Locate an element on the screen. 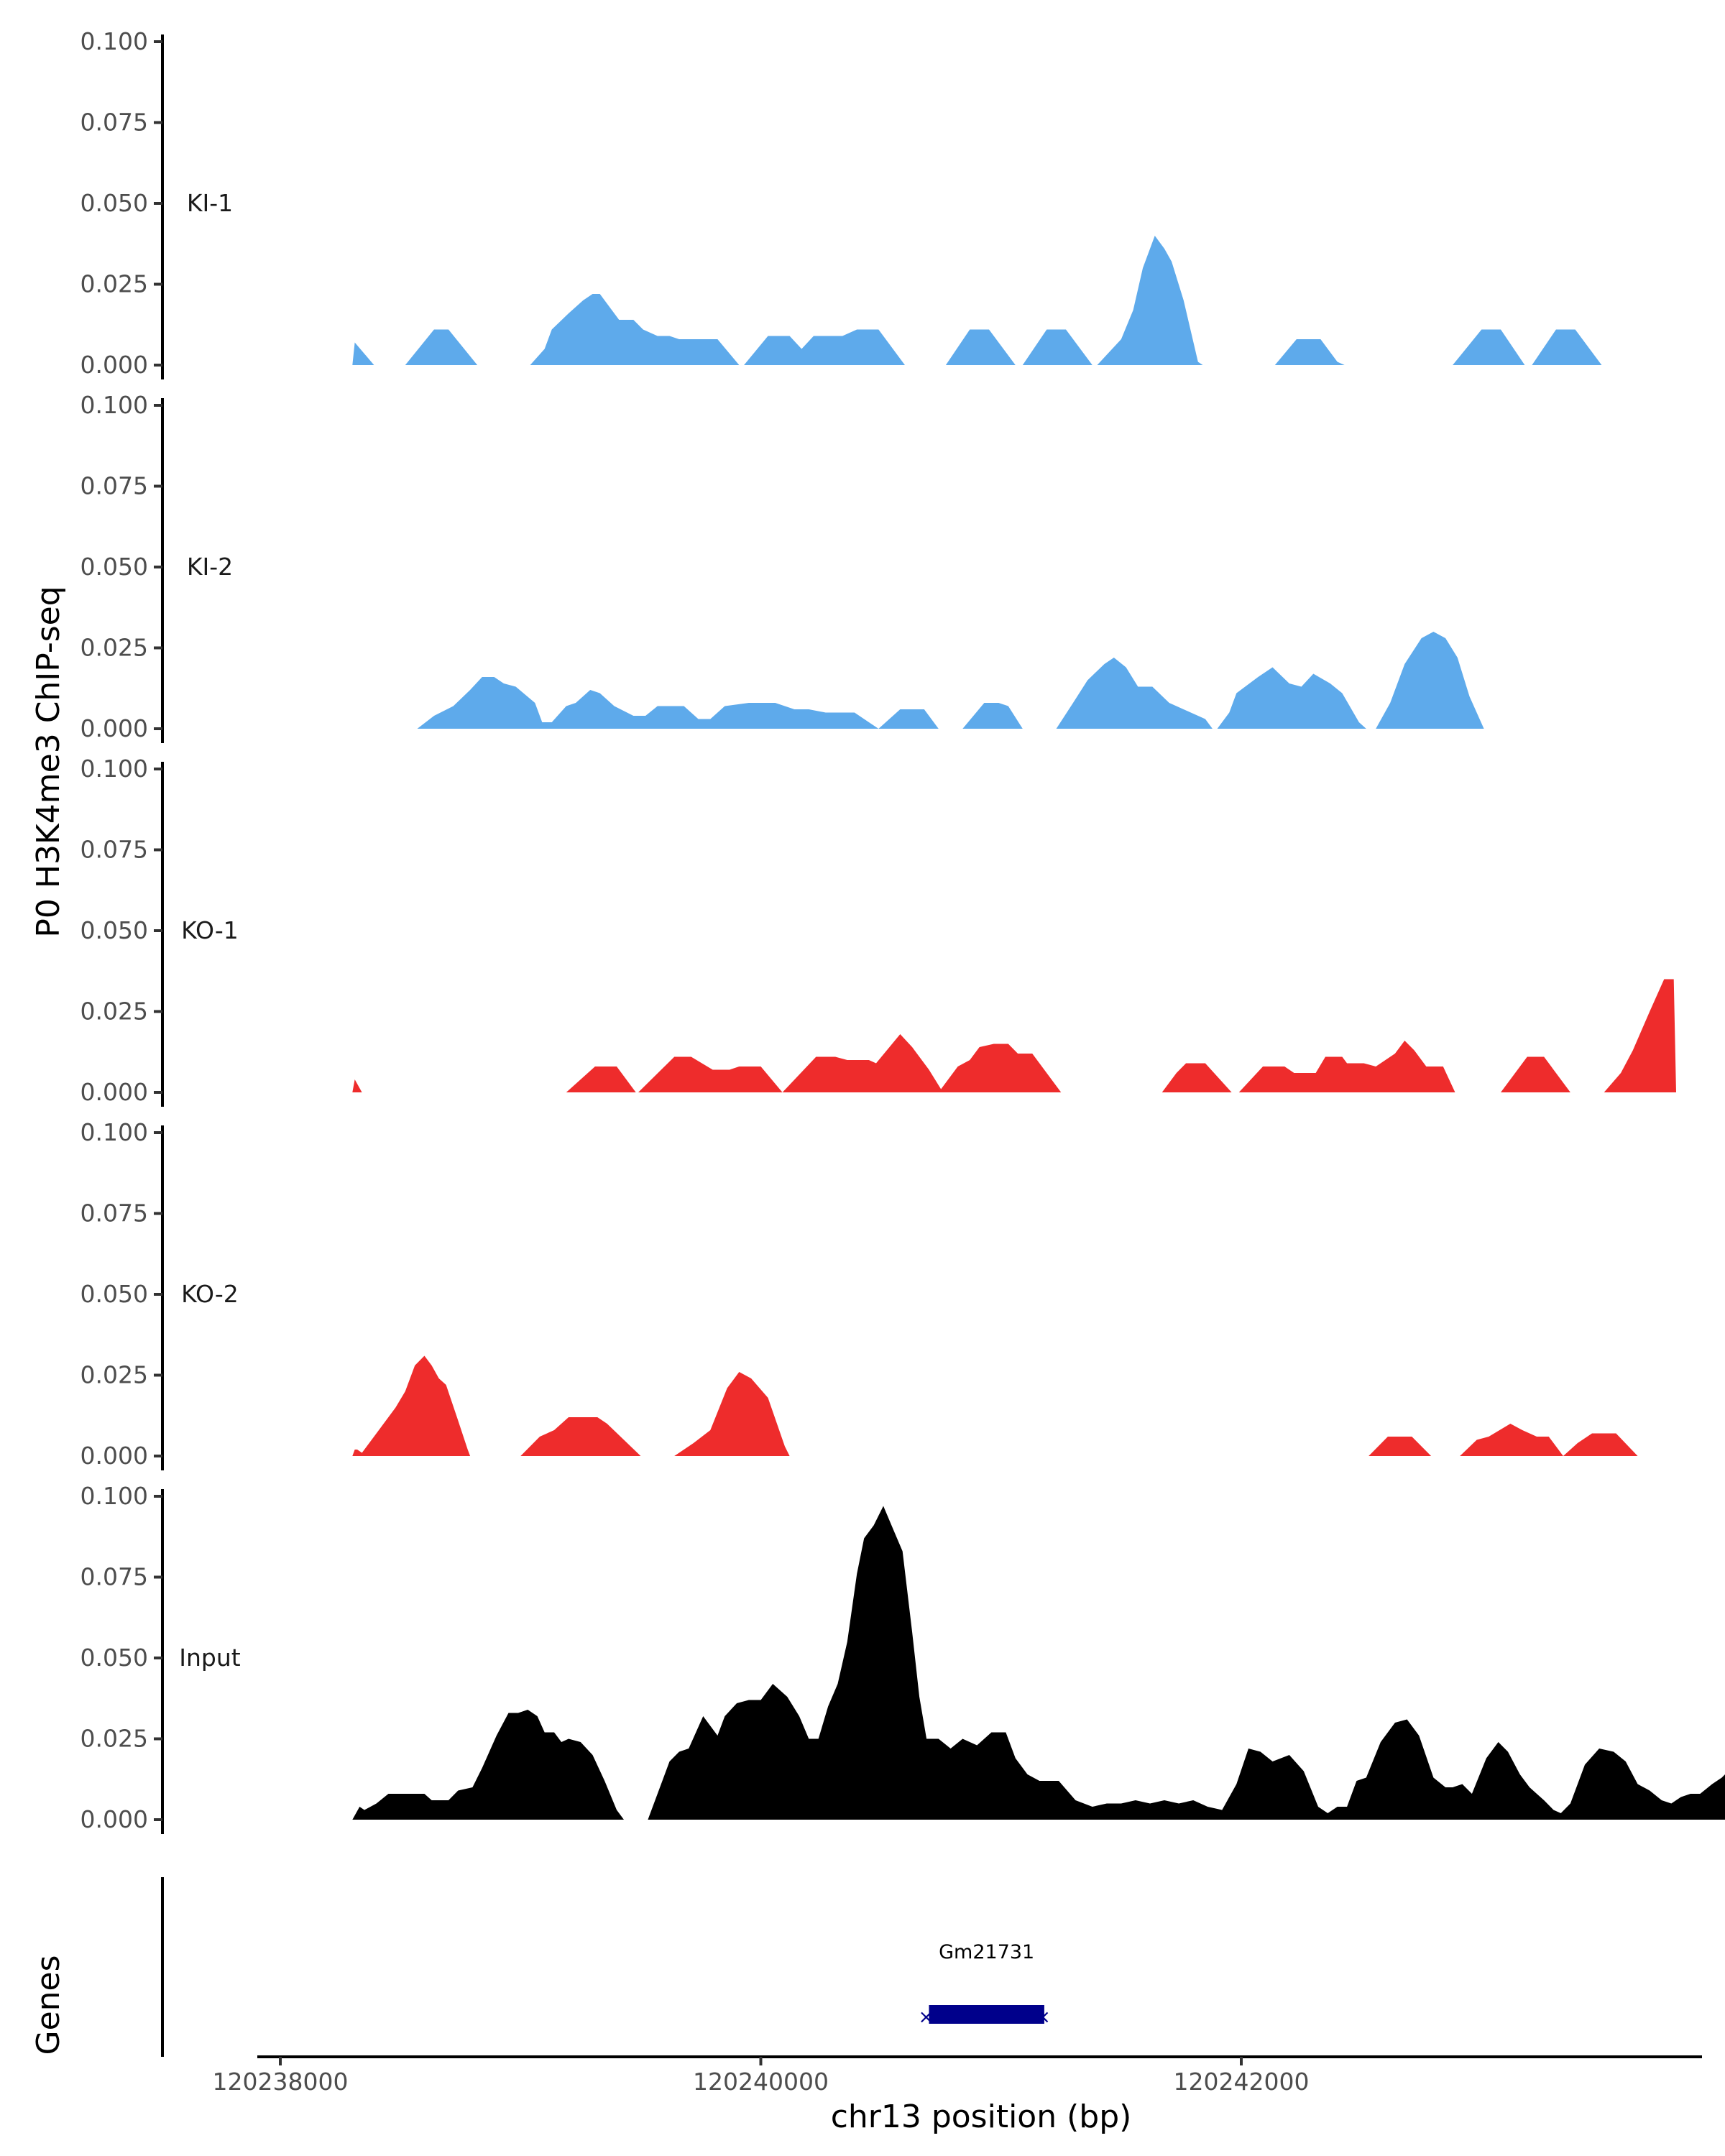 Image resolution: width=1725 pixels, height=2156 pixels. y-axis-title: P0 H3K4me3 ChIP-seq is located at coordinates (48, 761).